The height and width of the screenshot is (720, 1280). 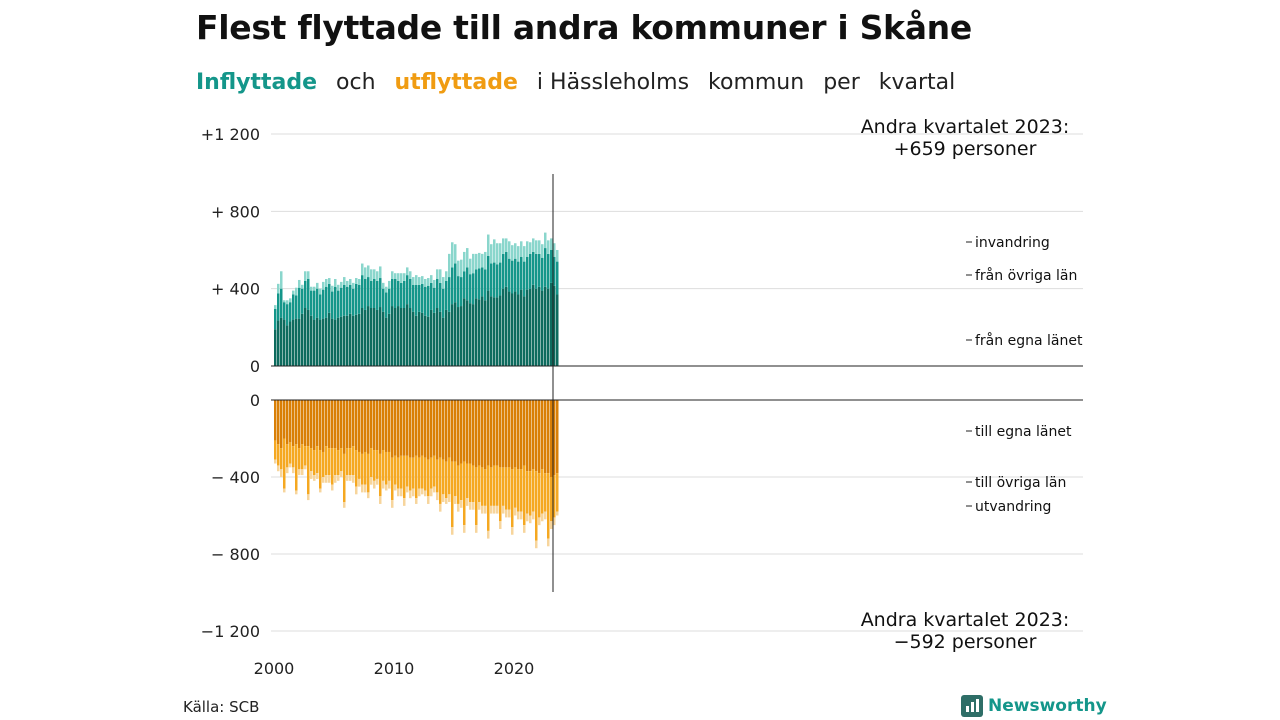 What do you see at coordinates (230, 631) in the screenshot?
I see `y-tick-label: −1 200` at bounding box center [230, 631].